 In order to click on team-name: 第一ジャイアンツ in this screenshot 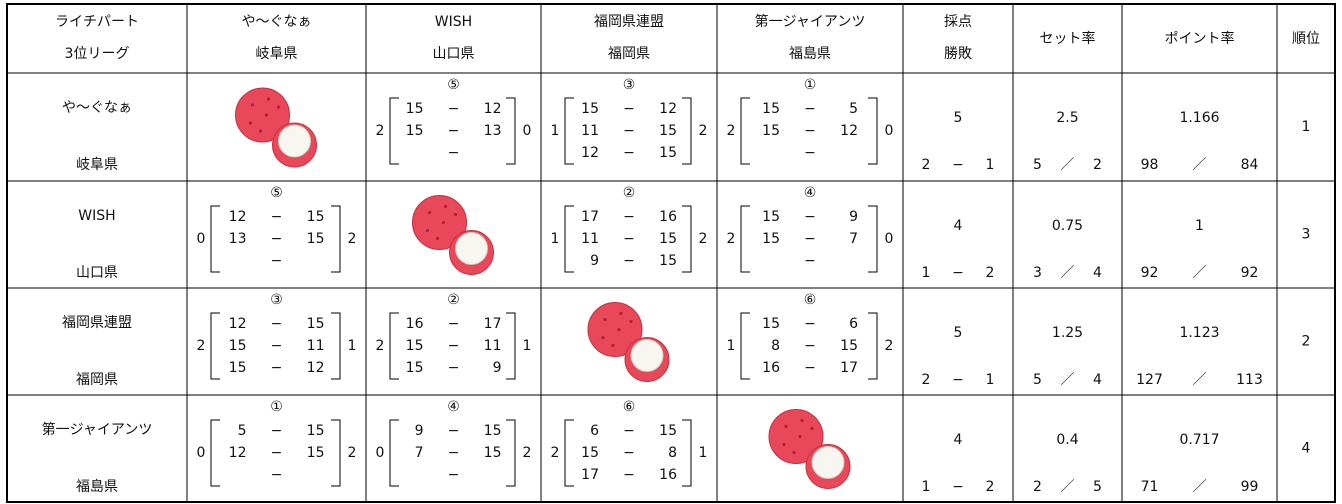, I will do `click(97, 429)`.